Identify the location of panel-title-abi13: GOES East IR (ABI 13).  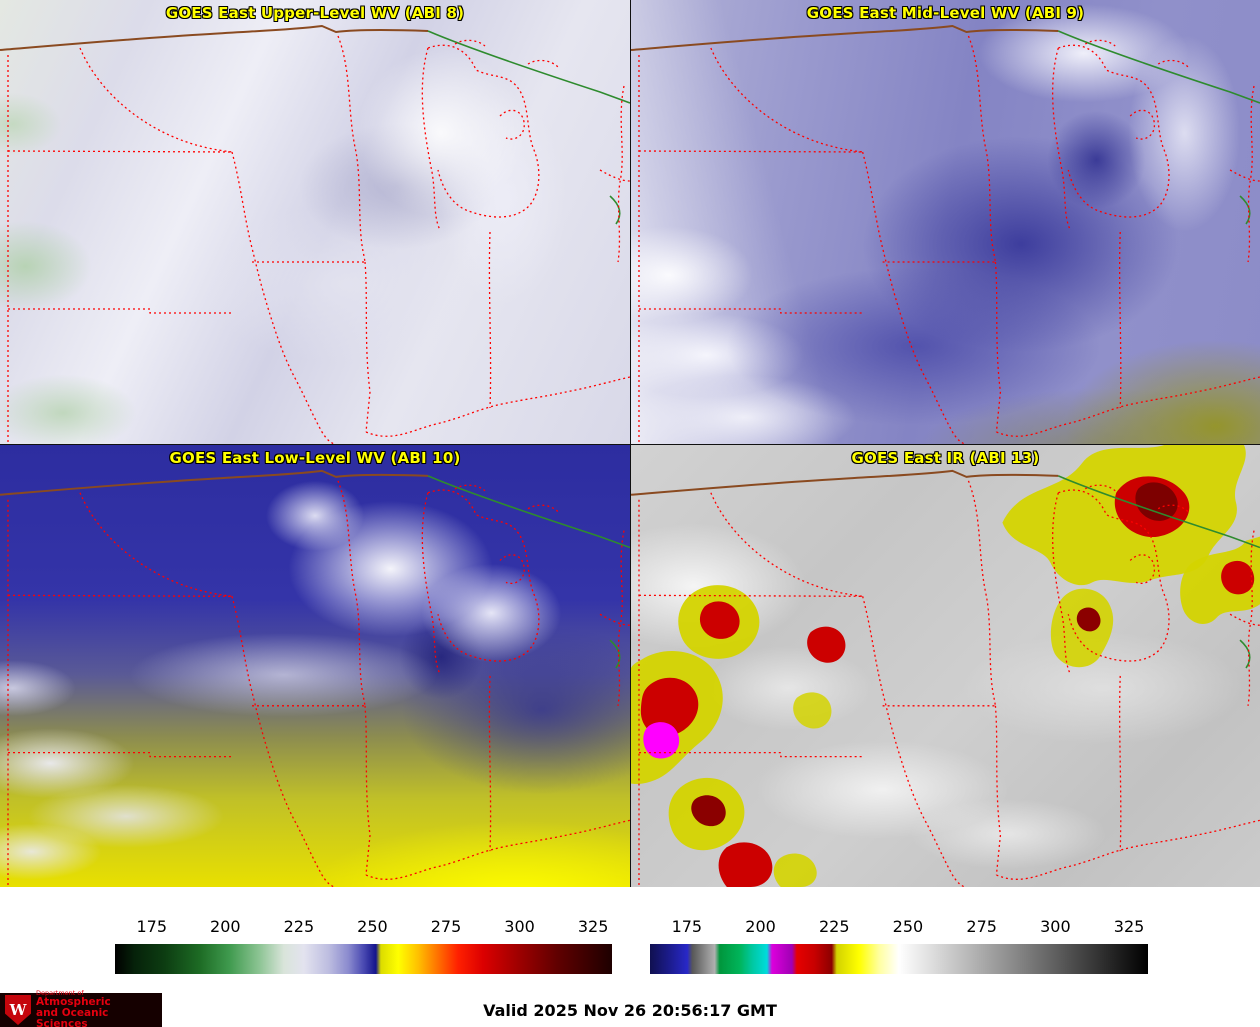
(945, 458).